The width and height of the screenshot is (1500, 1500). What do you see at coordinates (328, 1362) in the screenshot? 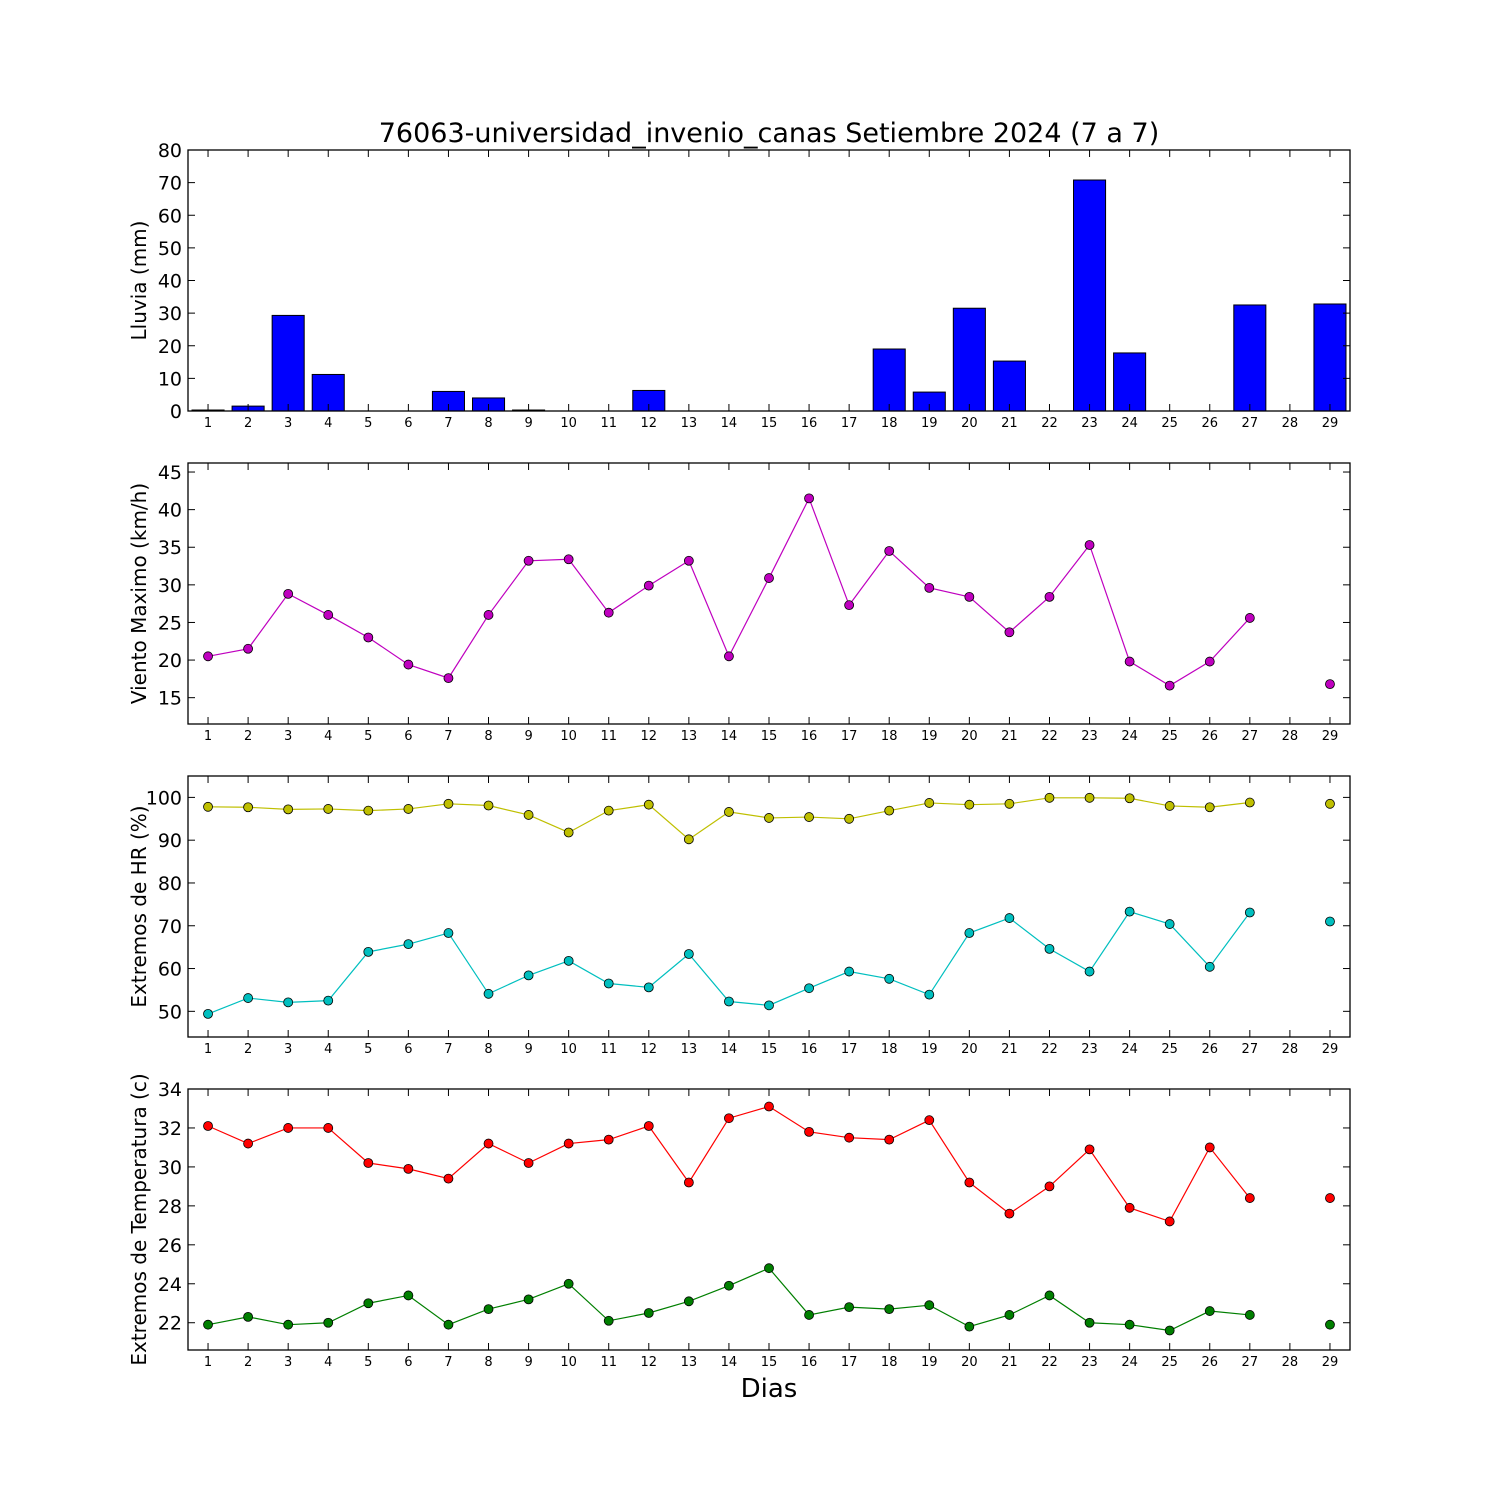
I see `x-tick-label: 4` at bounding box center [328, 1362].